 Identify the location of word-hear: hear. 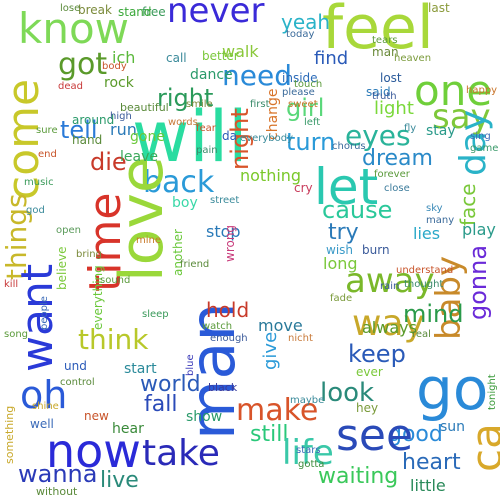
(128, 429).